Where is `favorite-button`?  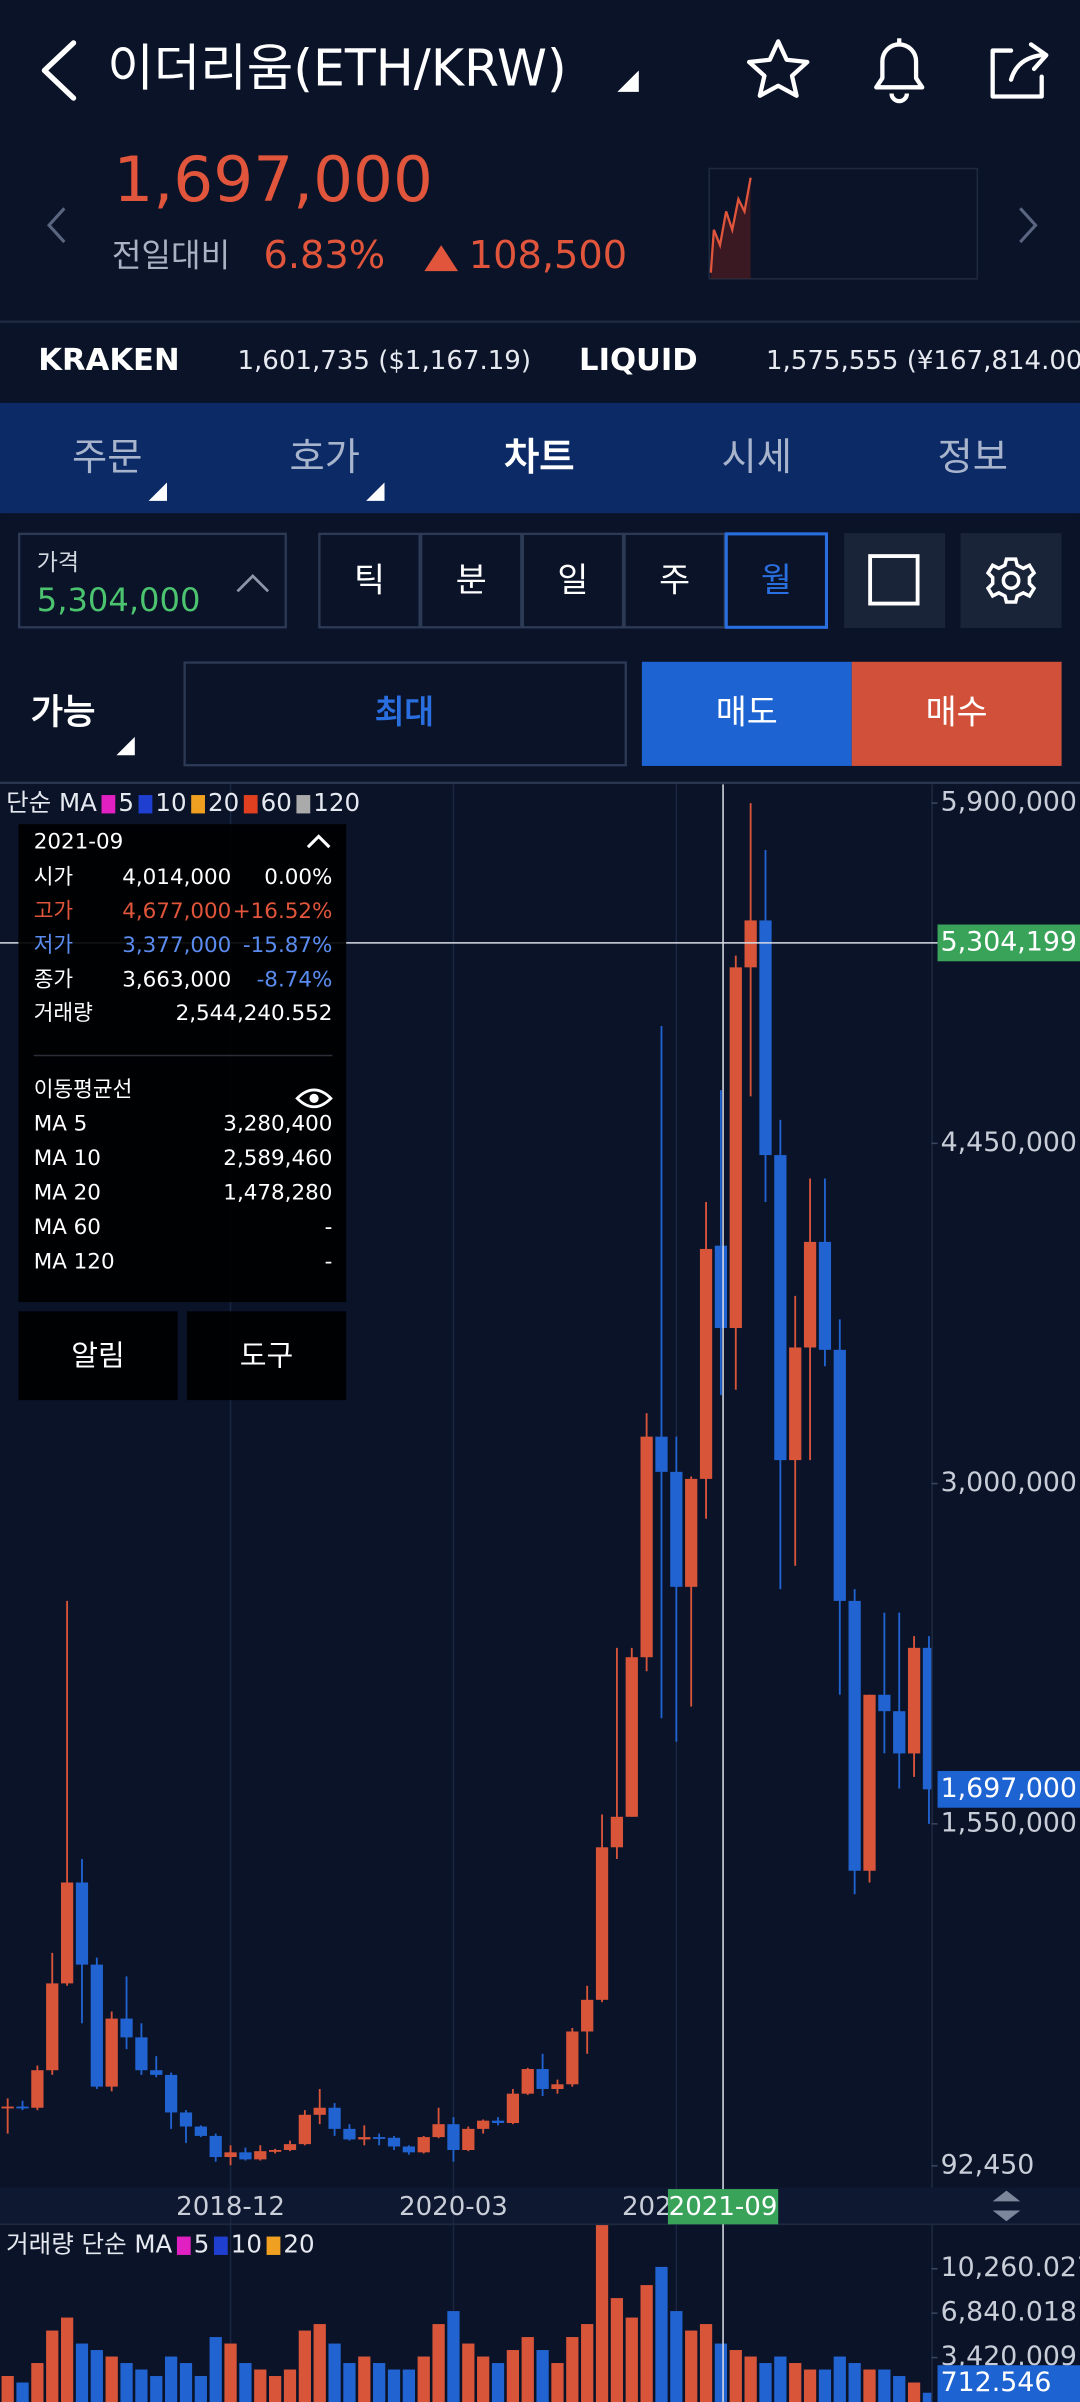
favorite-button is located at coordinates (778, 68).